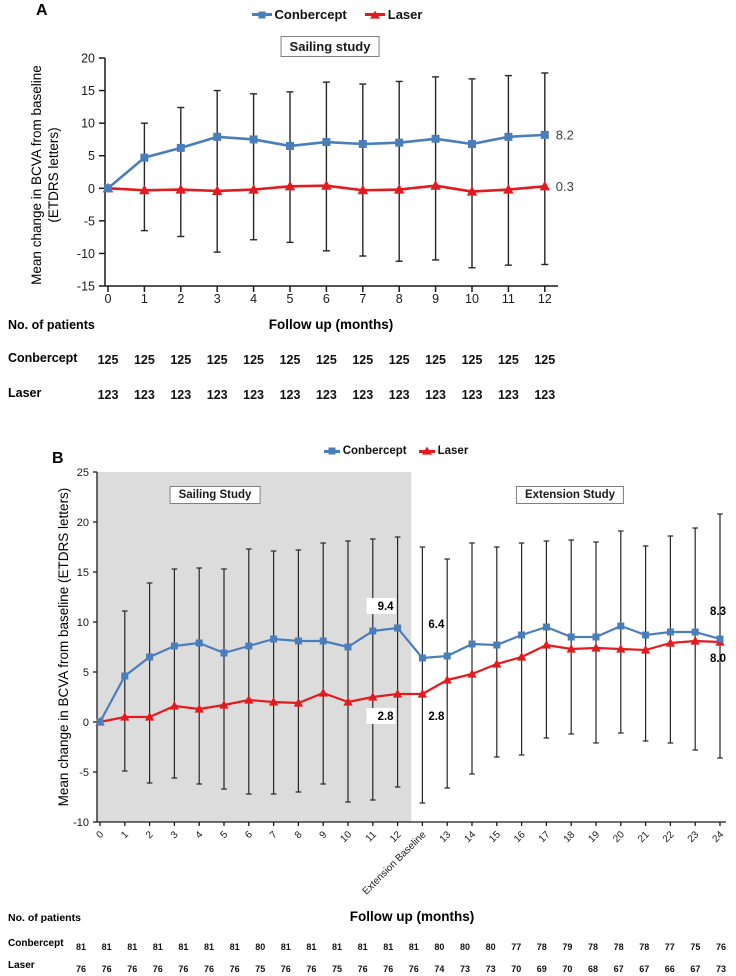  I want to click on legend-item-conbercept: Conbercept, so click(299, 14).